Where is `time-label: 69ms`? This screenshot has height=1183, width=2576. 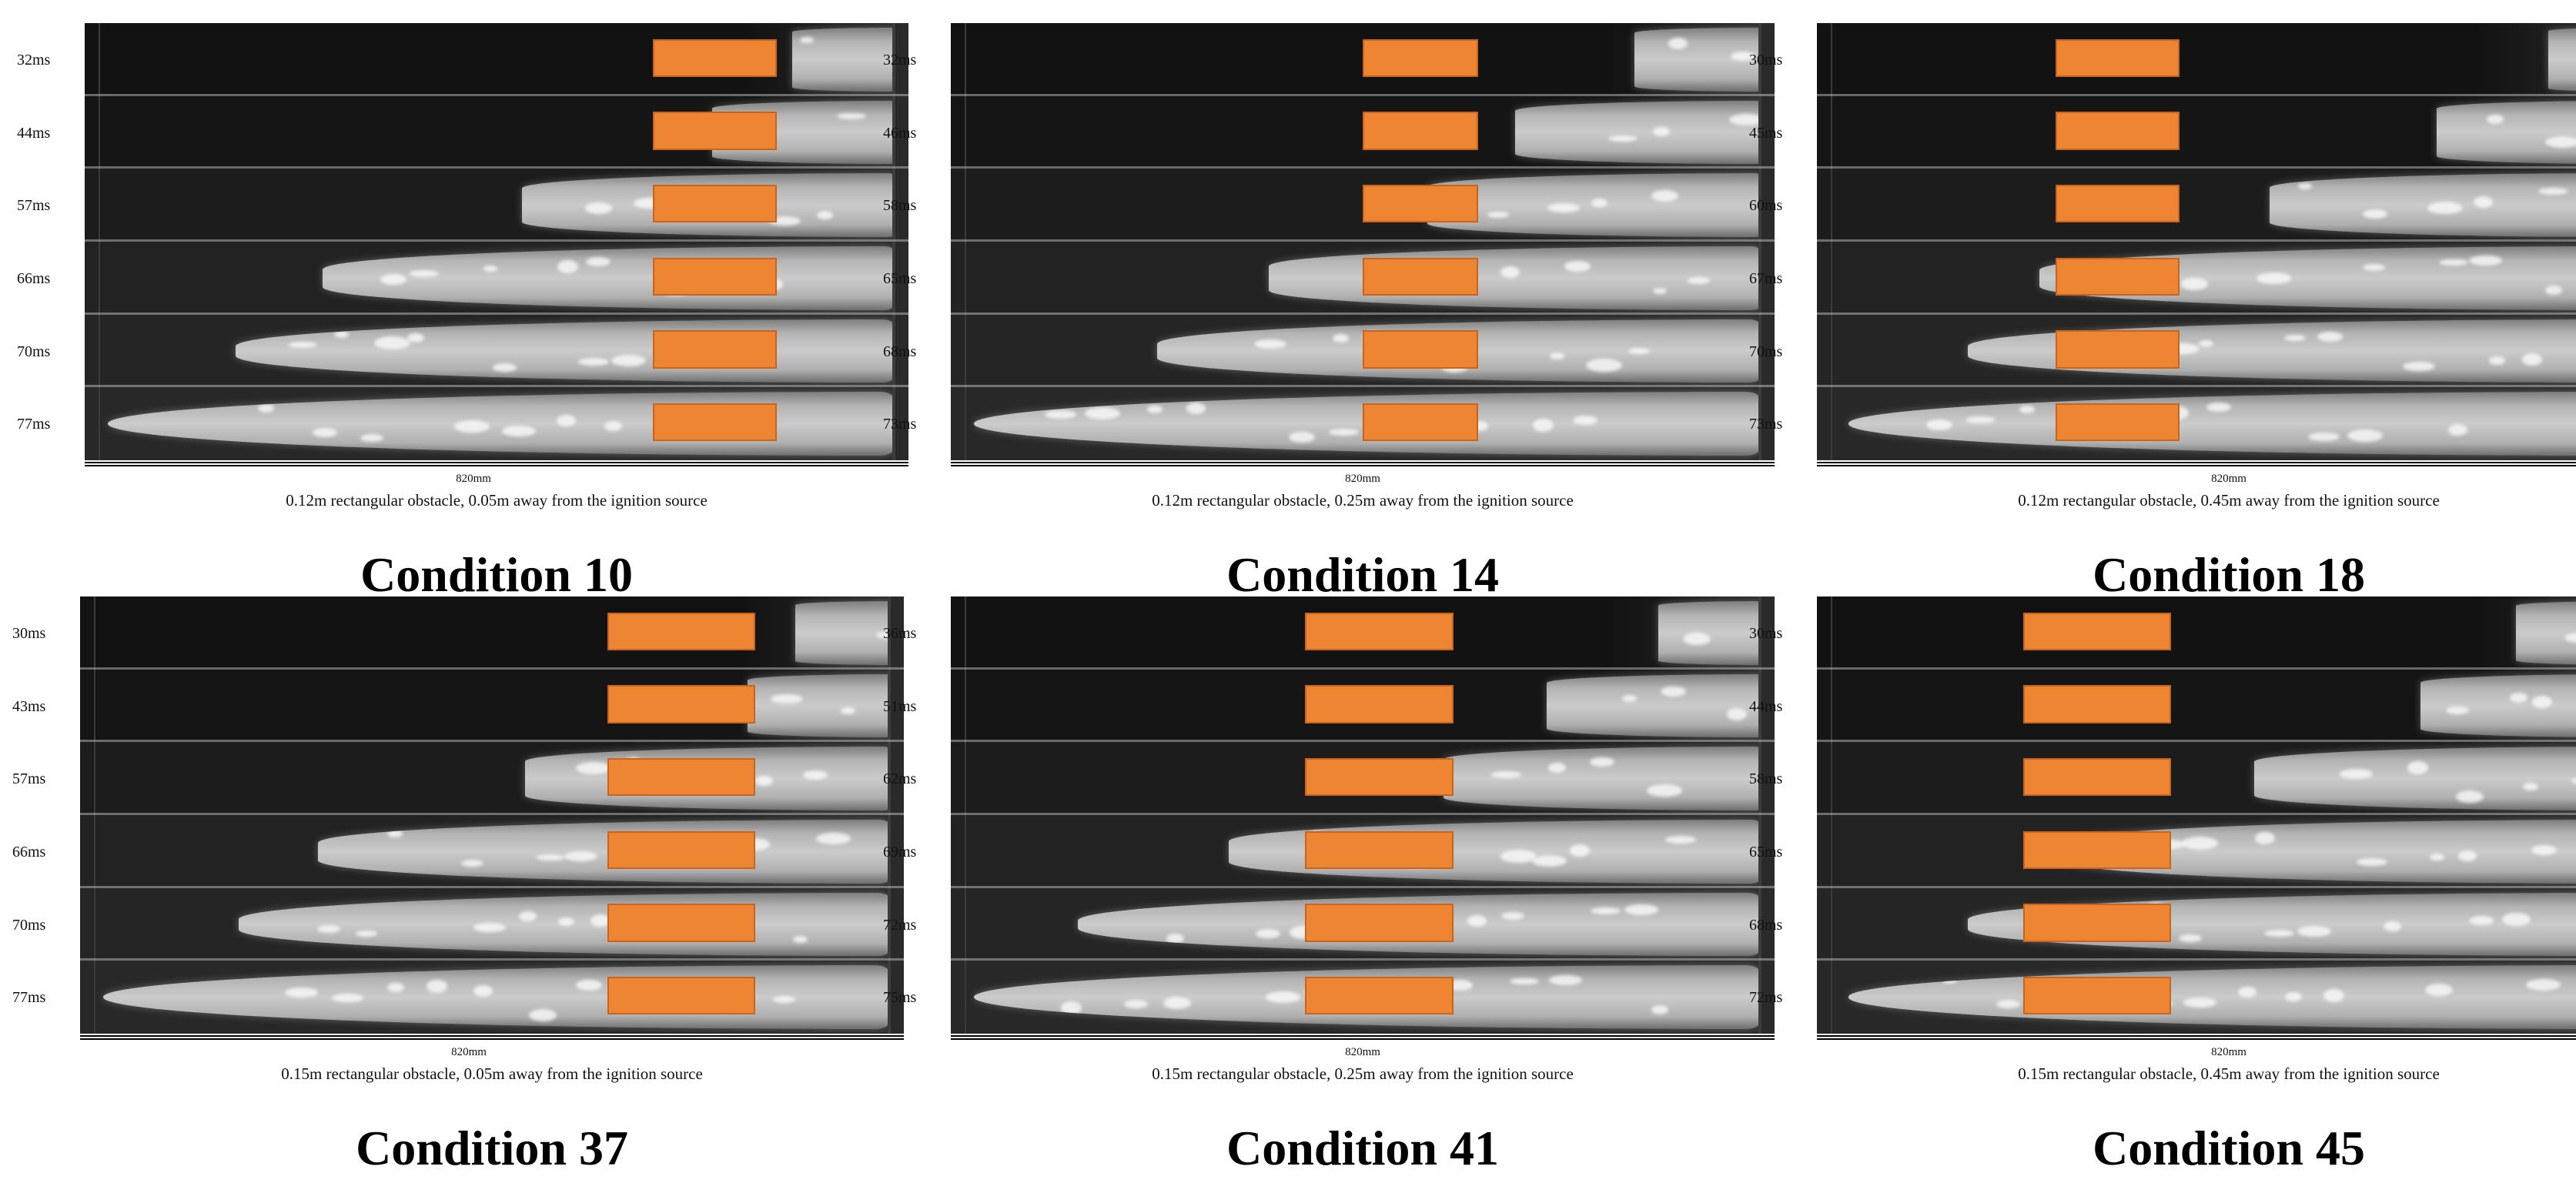
time-label: 69ms is located at coordinates (900, 852).